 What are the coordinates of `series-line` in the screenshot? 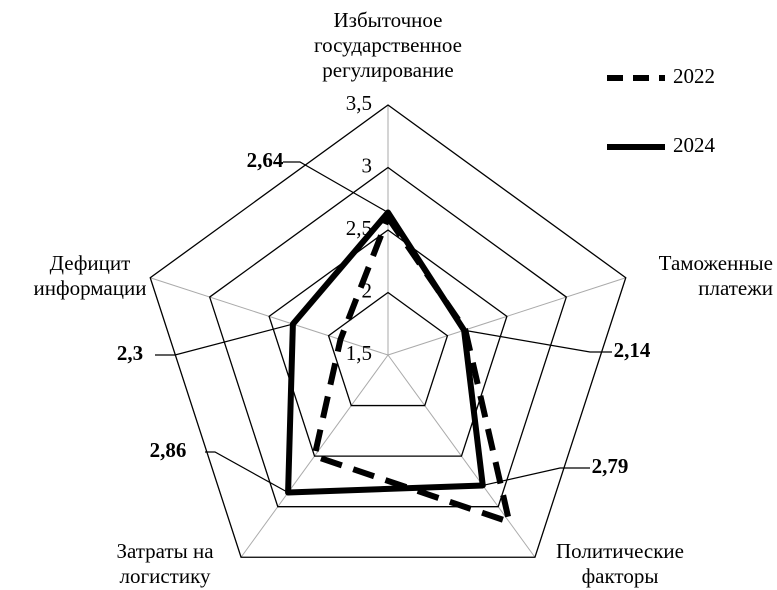 It's located at (385, 352).